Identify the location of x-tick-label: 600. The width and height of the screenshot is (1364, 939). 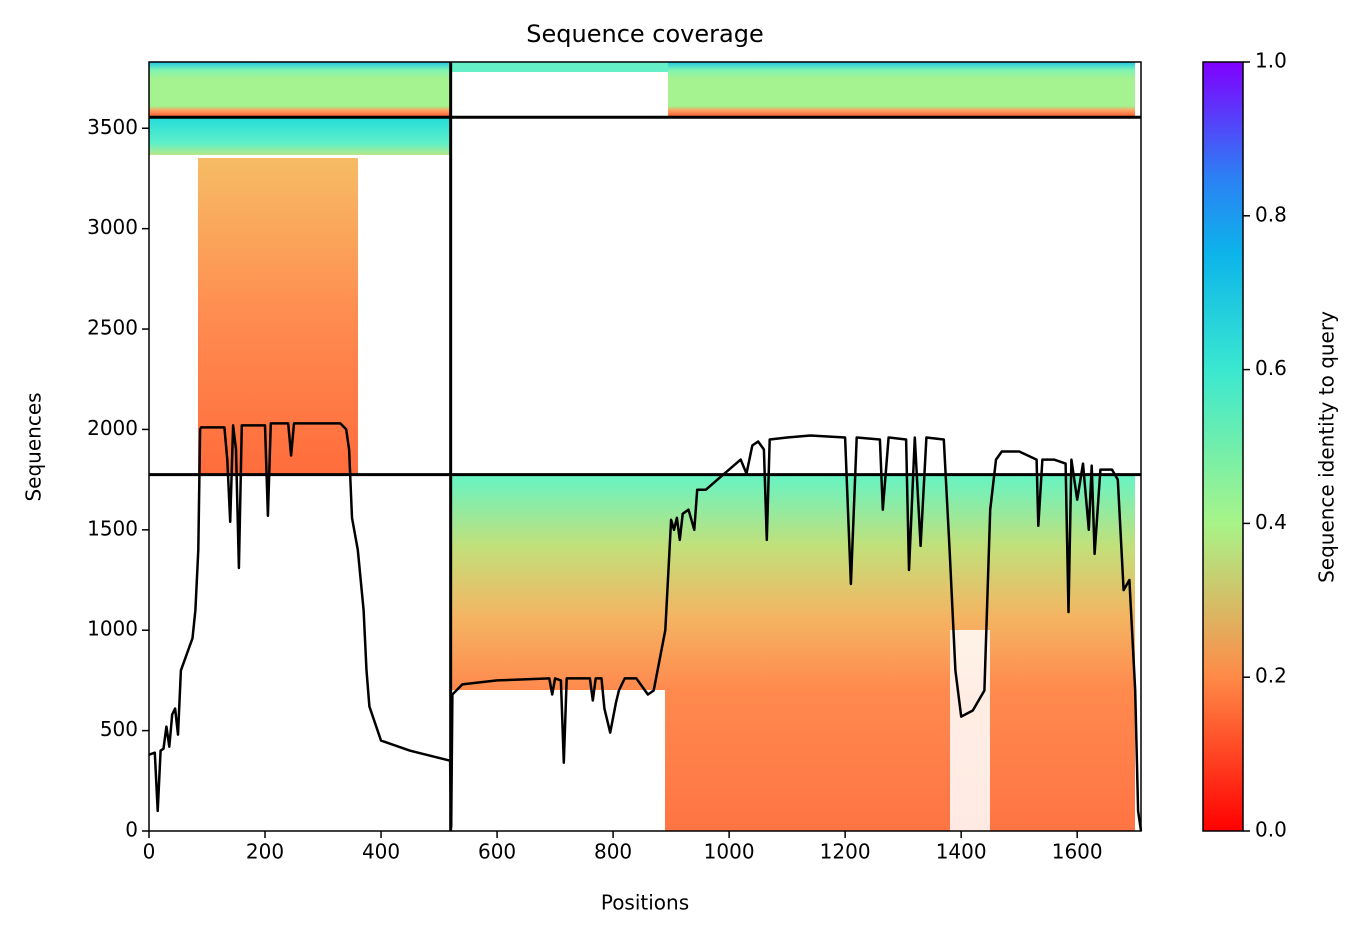
(497, 852).